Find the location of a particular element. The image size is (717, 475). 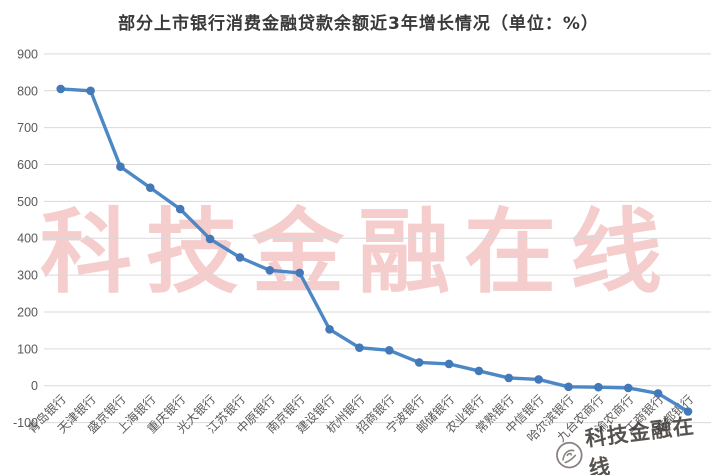

y-tick-label: 700 is located at coordinates (27, 128).